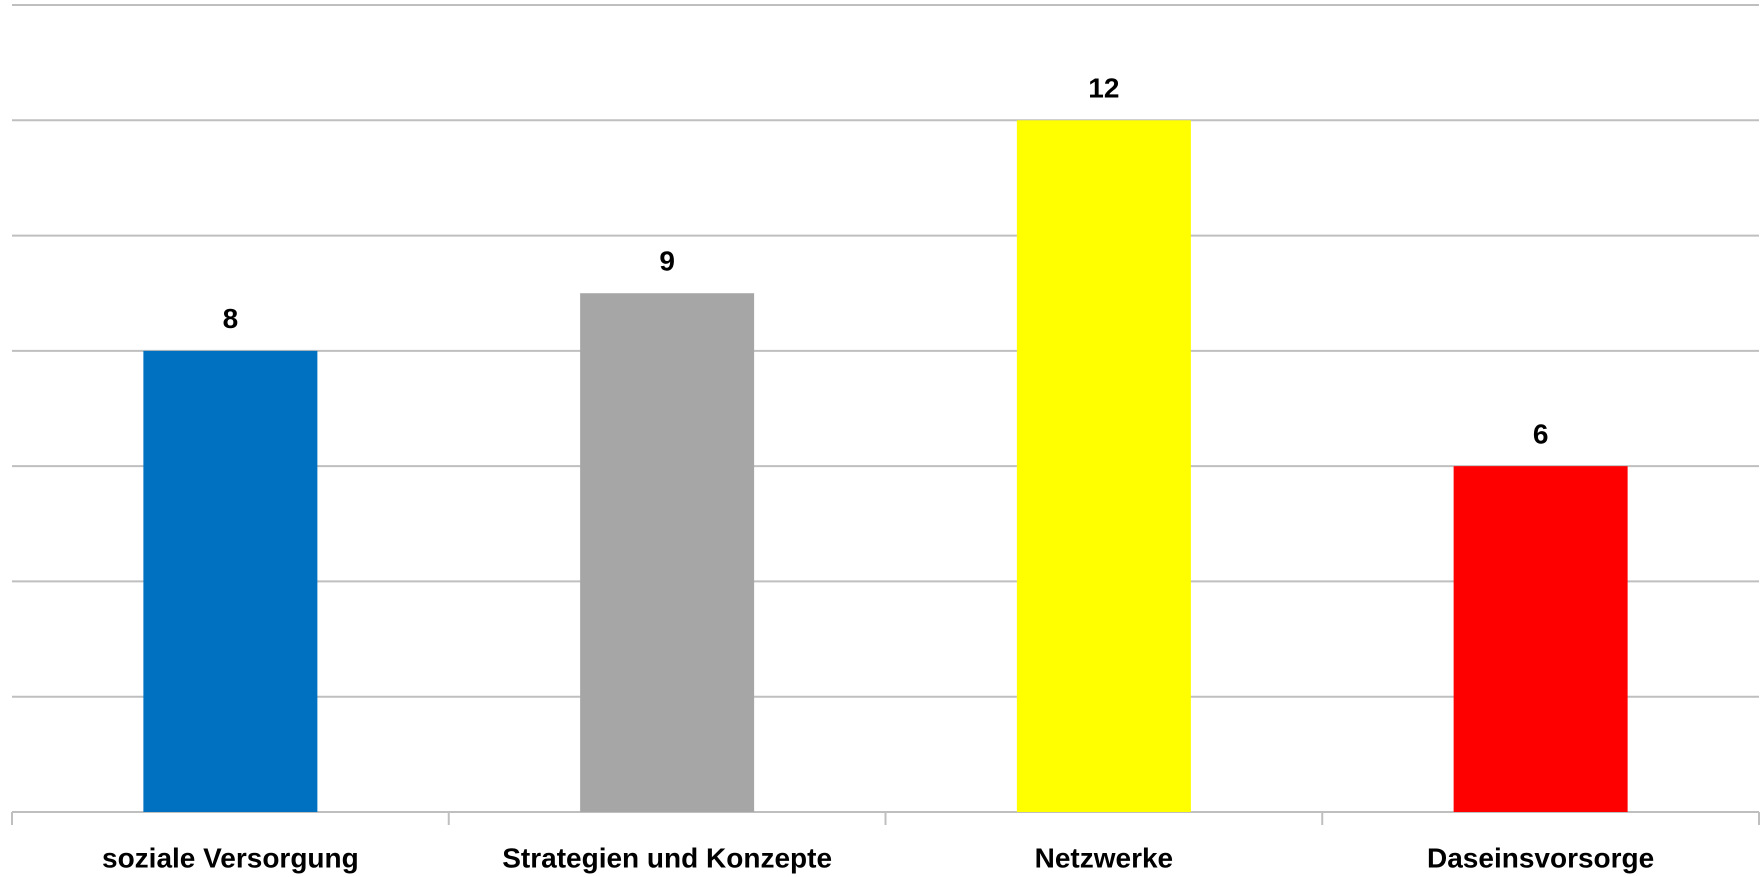 This screenshot has width=1761, height=877. What do you see at coordinates (1104, 857) in the screenshot?
I see `x-tick-label: Netzwerke` at bounding box center [1104, 857].